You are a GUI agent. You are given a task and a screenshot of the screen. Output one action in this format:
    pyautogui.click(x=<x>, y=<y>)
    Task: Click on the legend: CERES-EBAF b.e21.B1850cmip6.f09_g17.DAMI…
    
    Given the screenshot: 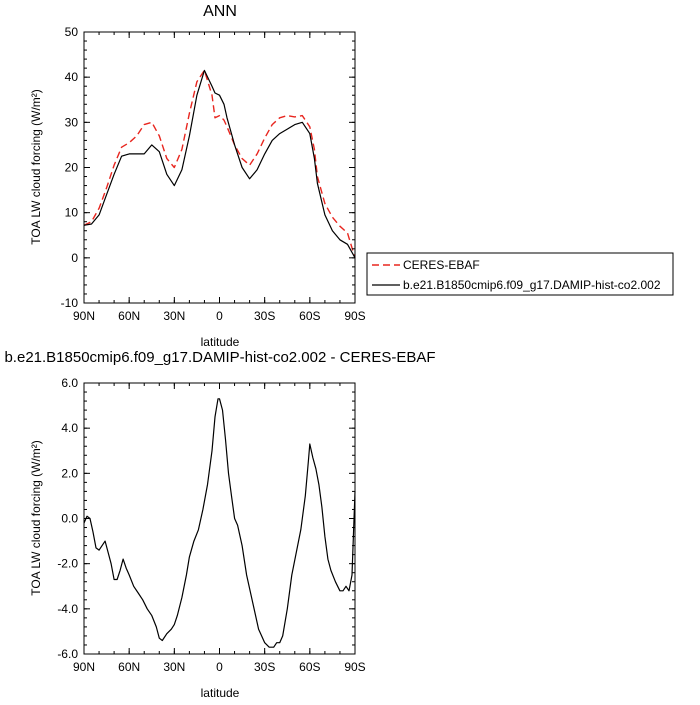 What is the action you would take?
    pyautogui.click(x=520, y=274)
    